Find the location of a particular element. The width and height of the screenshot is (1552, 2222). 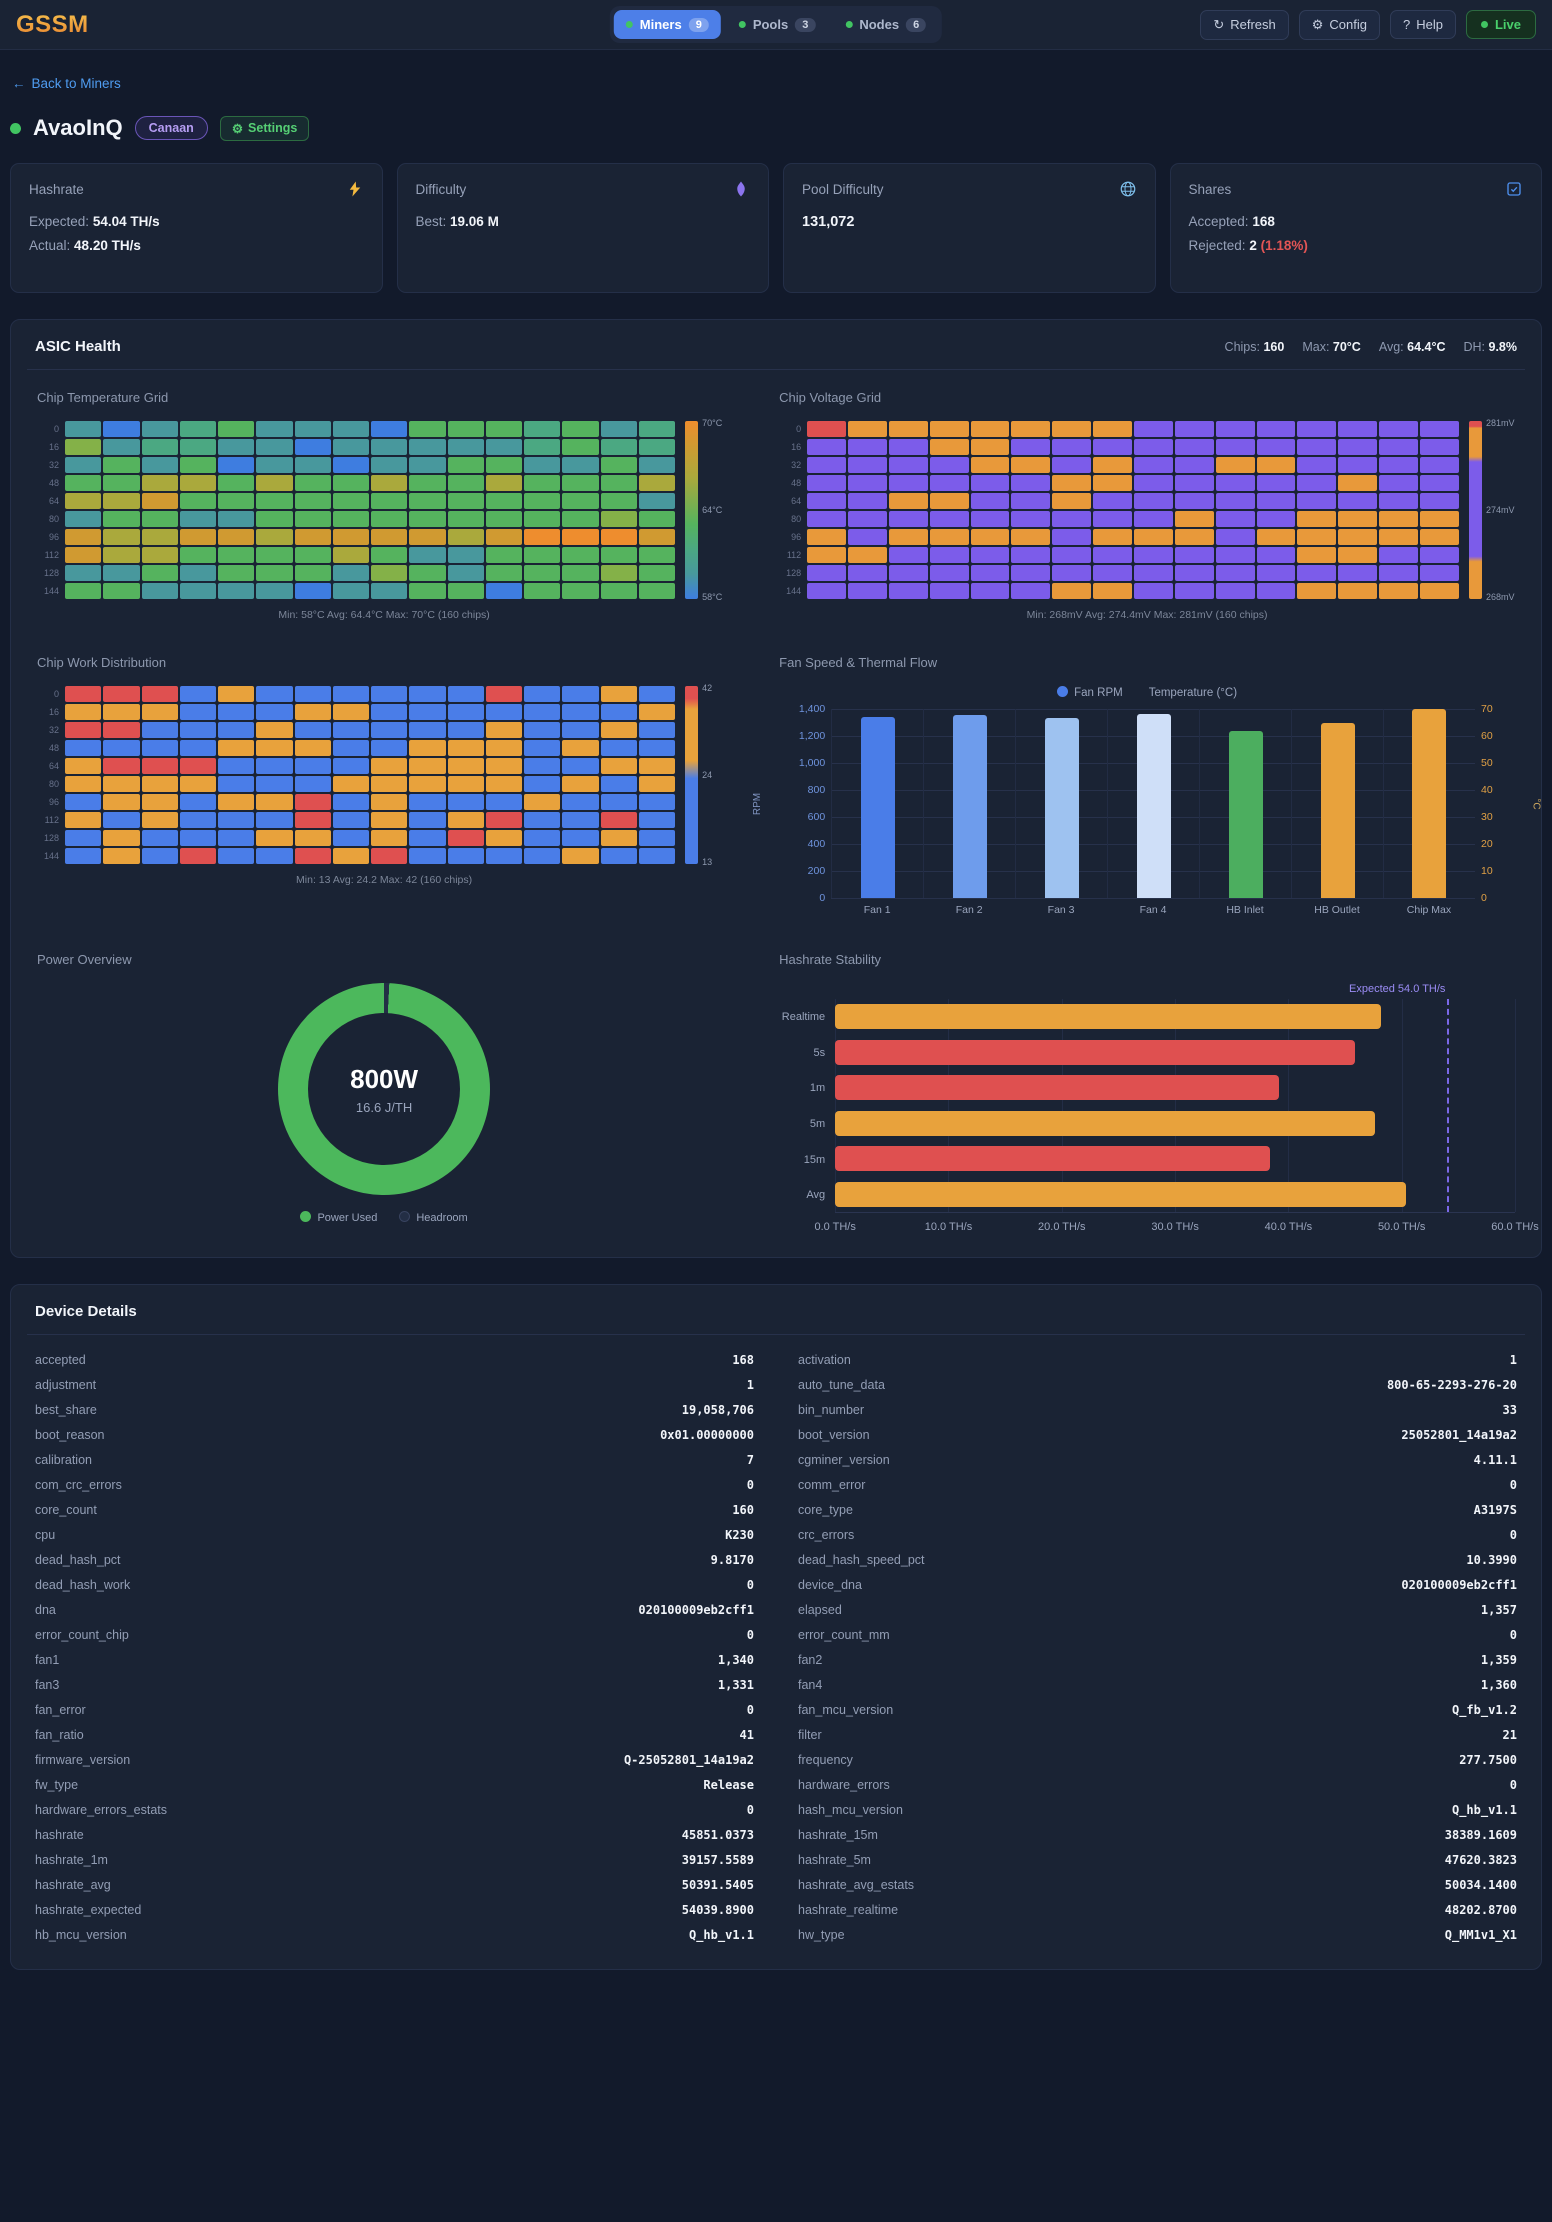

detail-row: hashrate_5m 47620.3823 is located at coordinates (1157, 1859).